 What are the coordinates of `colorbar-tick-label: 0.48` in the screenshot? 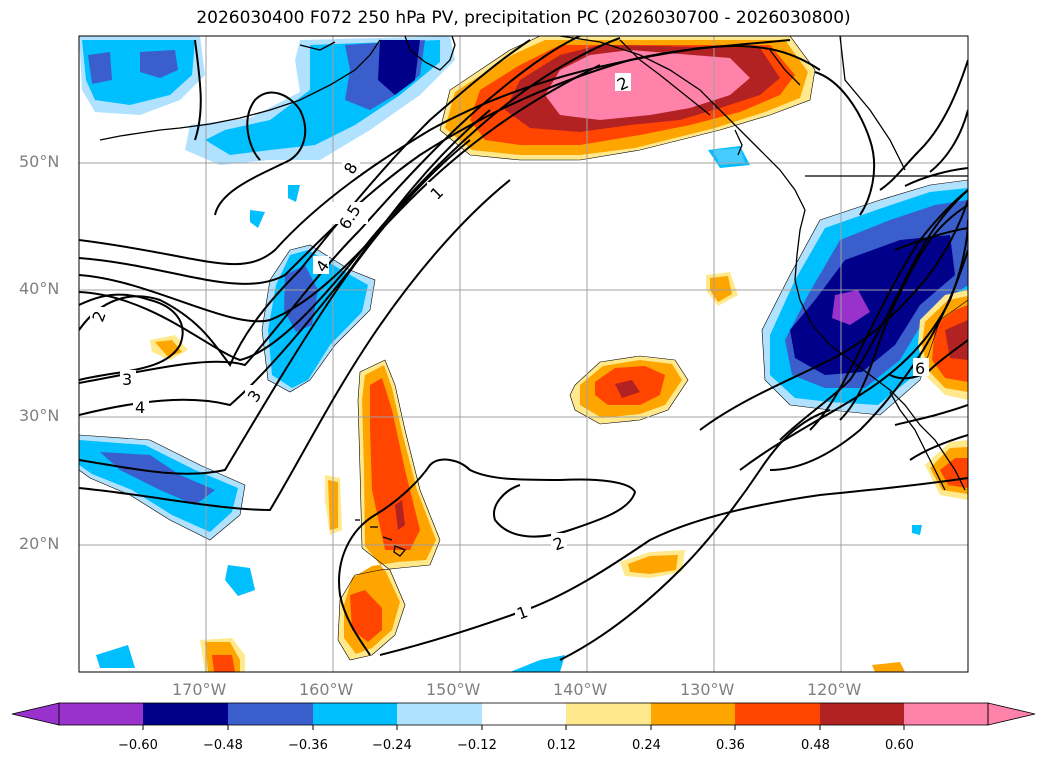 It's located at (815, 745).